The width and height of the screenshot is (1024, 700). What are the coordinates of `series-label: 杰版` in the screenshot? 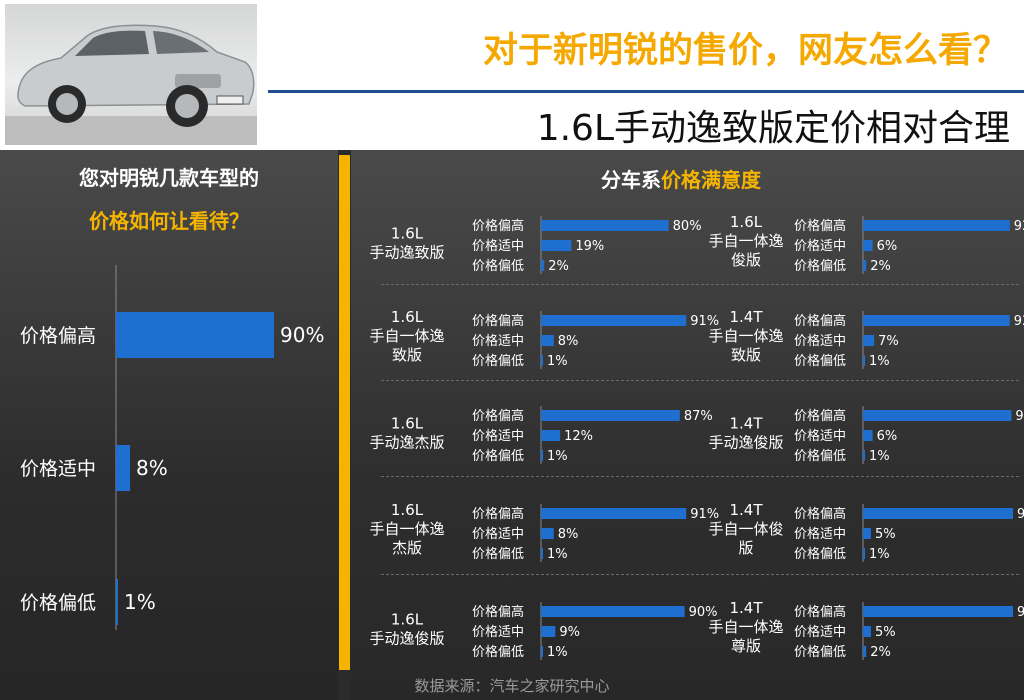 It's located at (407, 548).